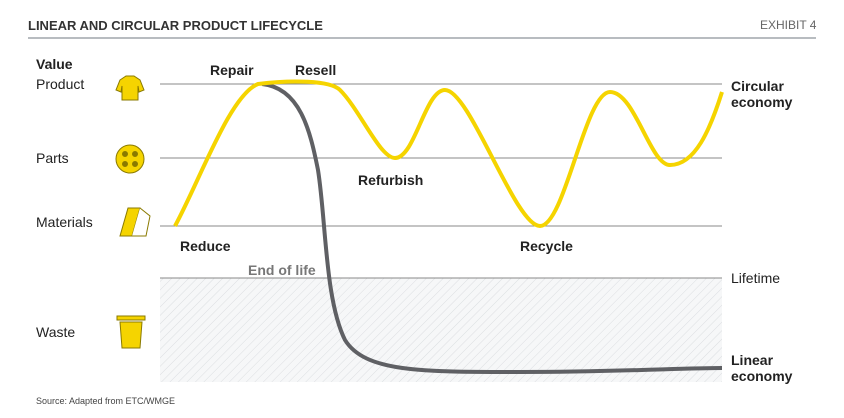  I want to click on stage-label: Resell, so click(316, 70).